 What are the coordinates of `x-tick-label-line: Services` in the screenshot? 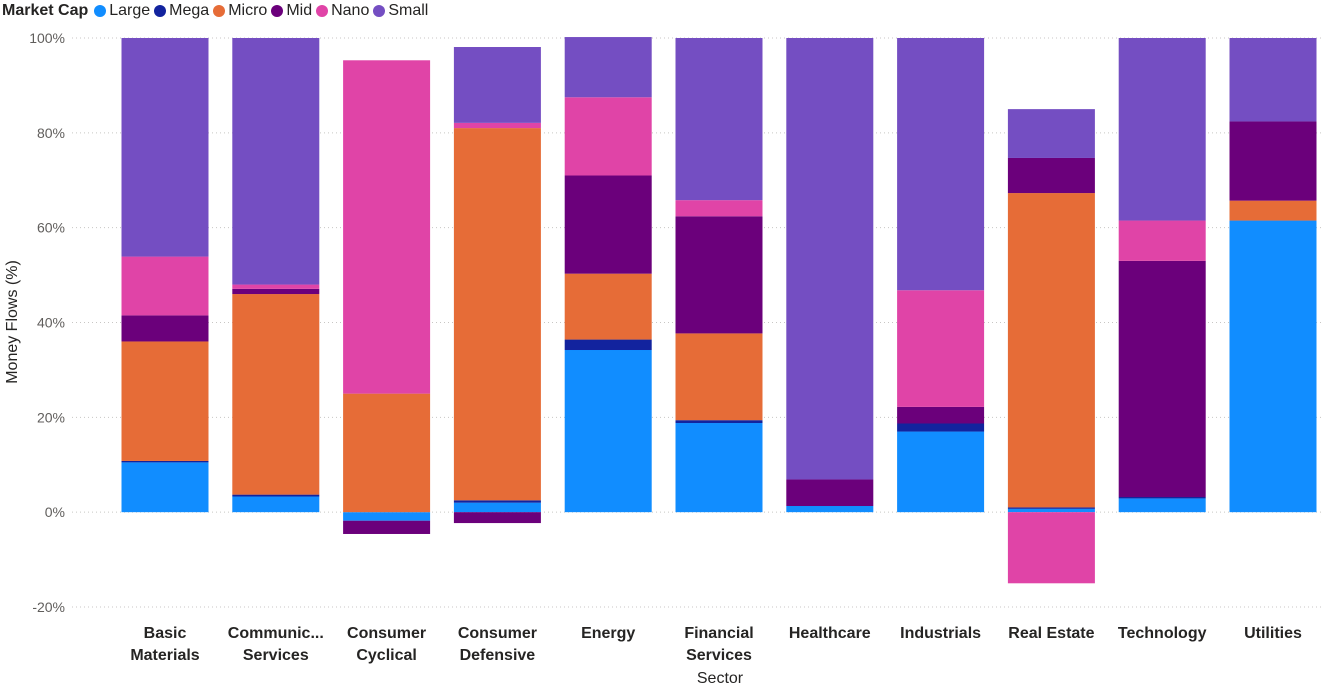 It's located at (719, 655).